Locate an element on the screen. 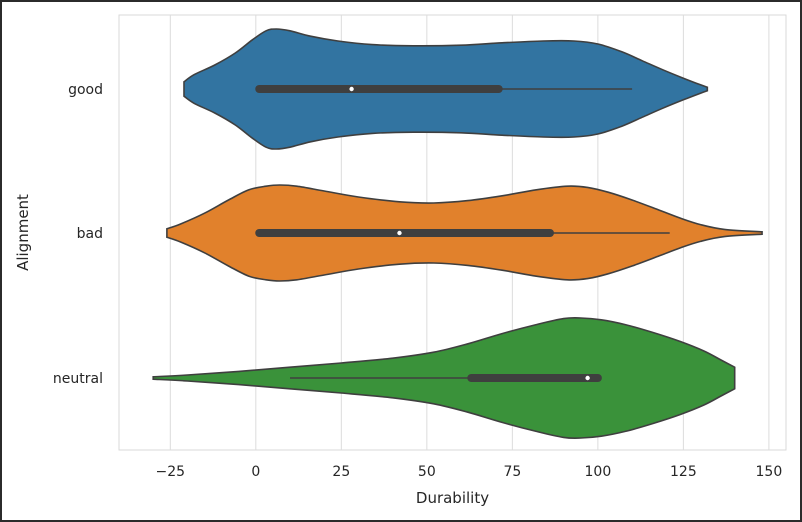  median-point-neutral is located at coordinates (587, 378).